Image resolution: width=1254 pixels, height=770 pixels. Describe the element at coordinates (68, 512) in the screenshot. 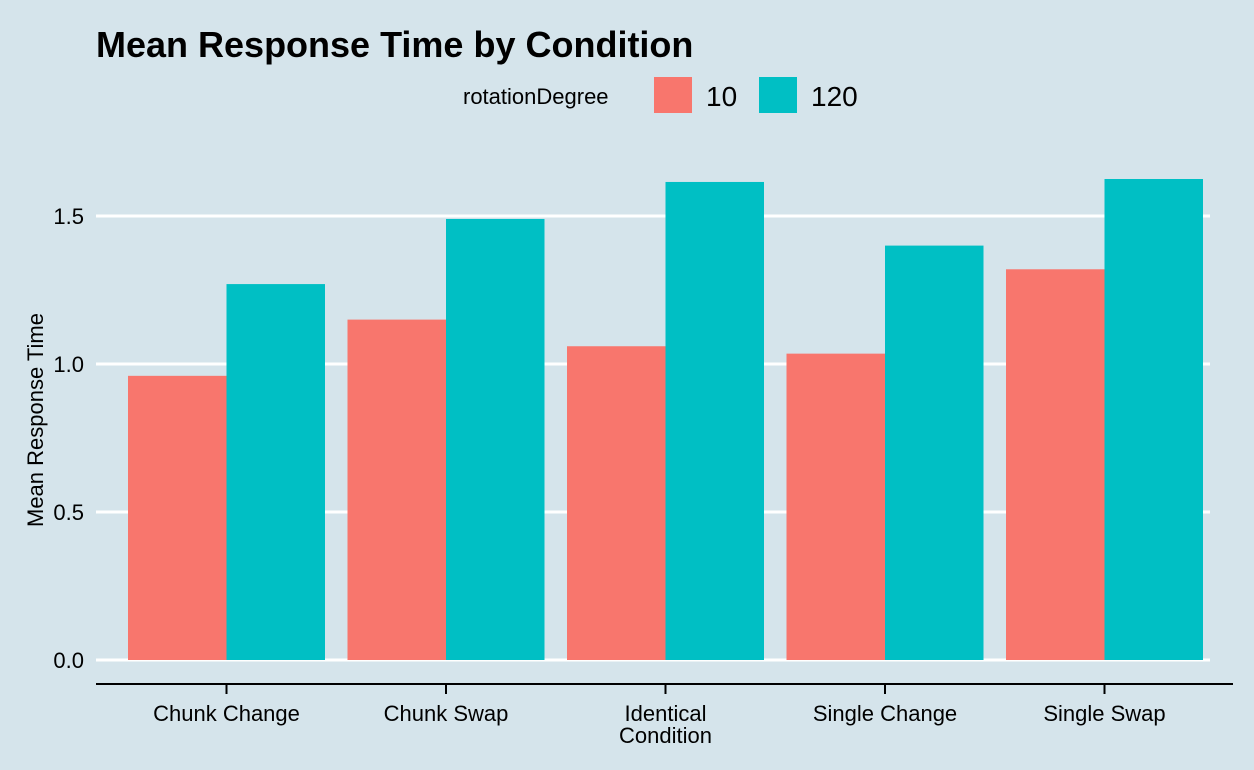

I see `y-tick-label: 0.5` at that location.